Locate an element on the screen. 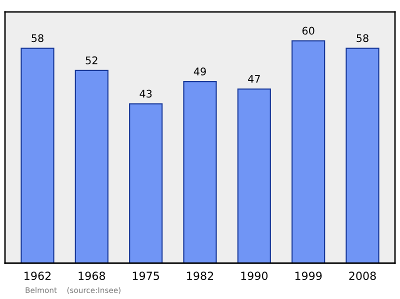  data-label: 47 is located at coordinates (254, 79).